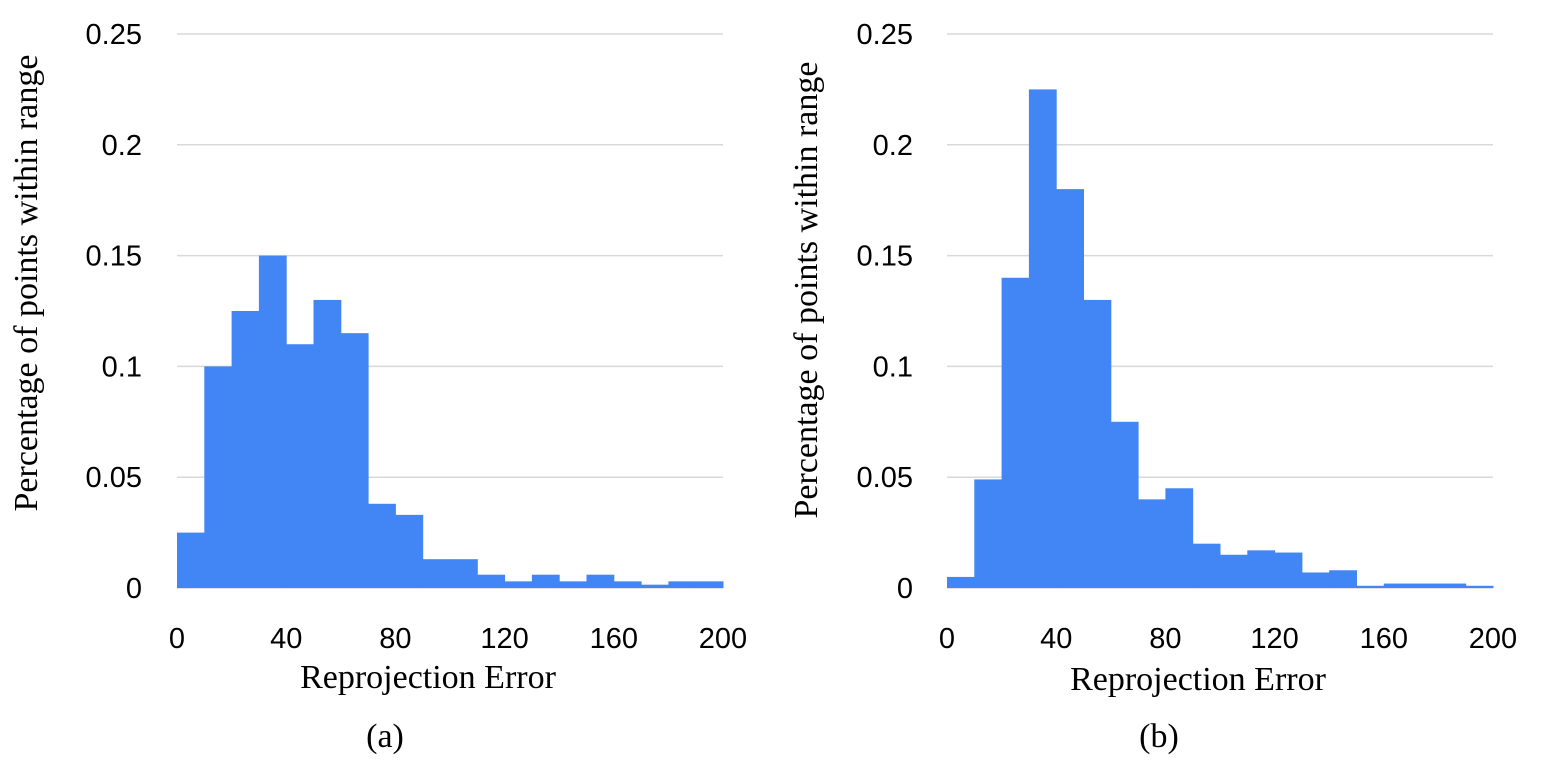 Image resolution: width=1543 pixels, height=777 pixels. What do you see at coordinates (1159, 736) in the screenshot?
I see `panel-label-b: (b)` at bounding box center [1159, 736].